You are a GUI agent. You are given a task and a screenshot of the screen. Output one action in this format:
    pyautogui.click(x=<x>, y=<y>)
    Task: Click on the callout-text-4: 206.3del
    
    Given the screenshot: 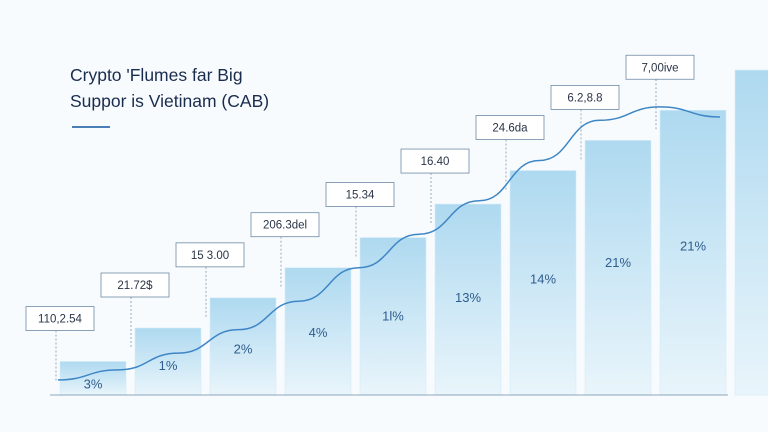 What is the action you would take?
    pyautogui.click(x=285, y=226)
    